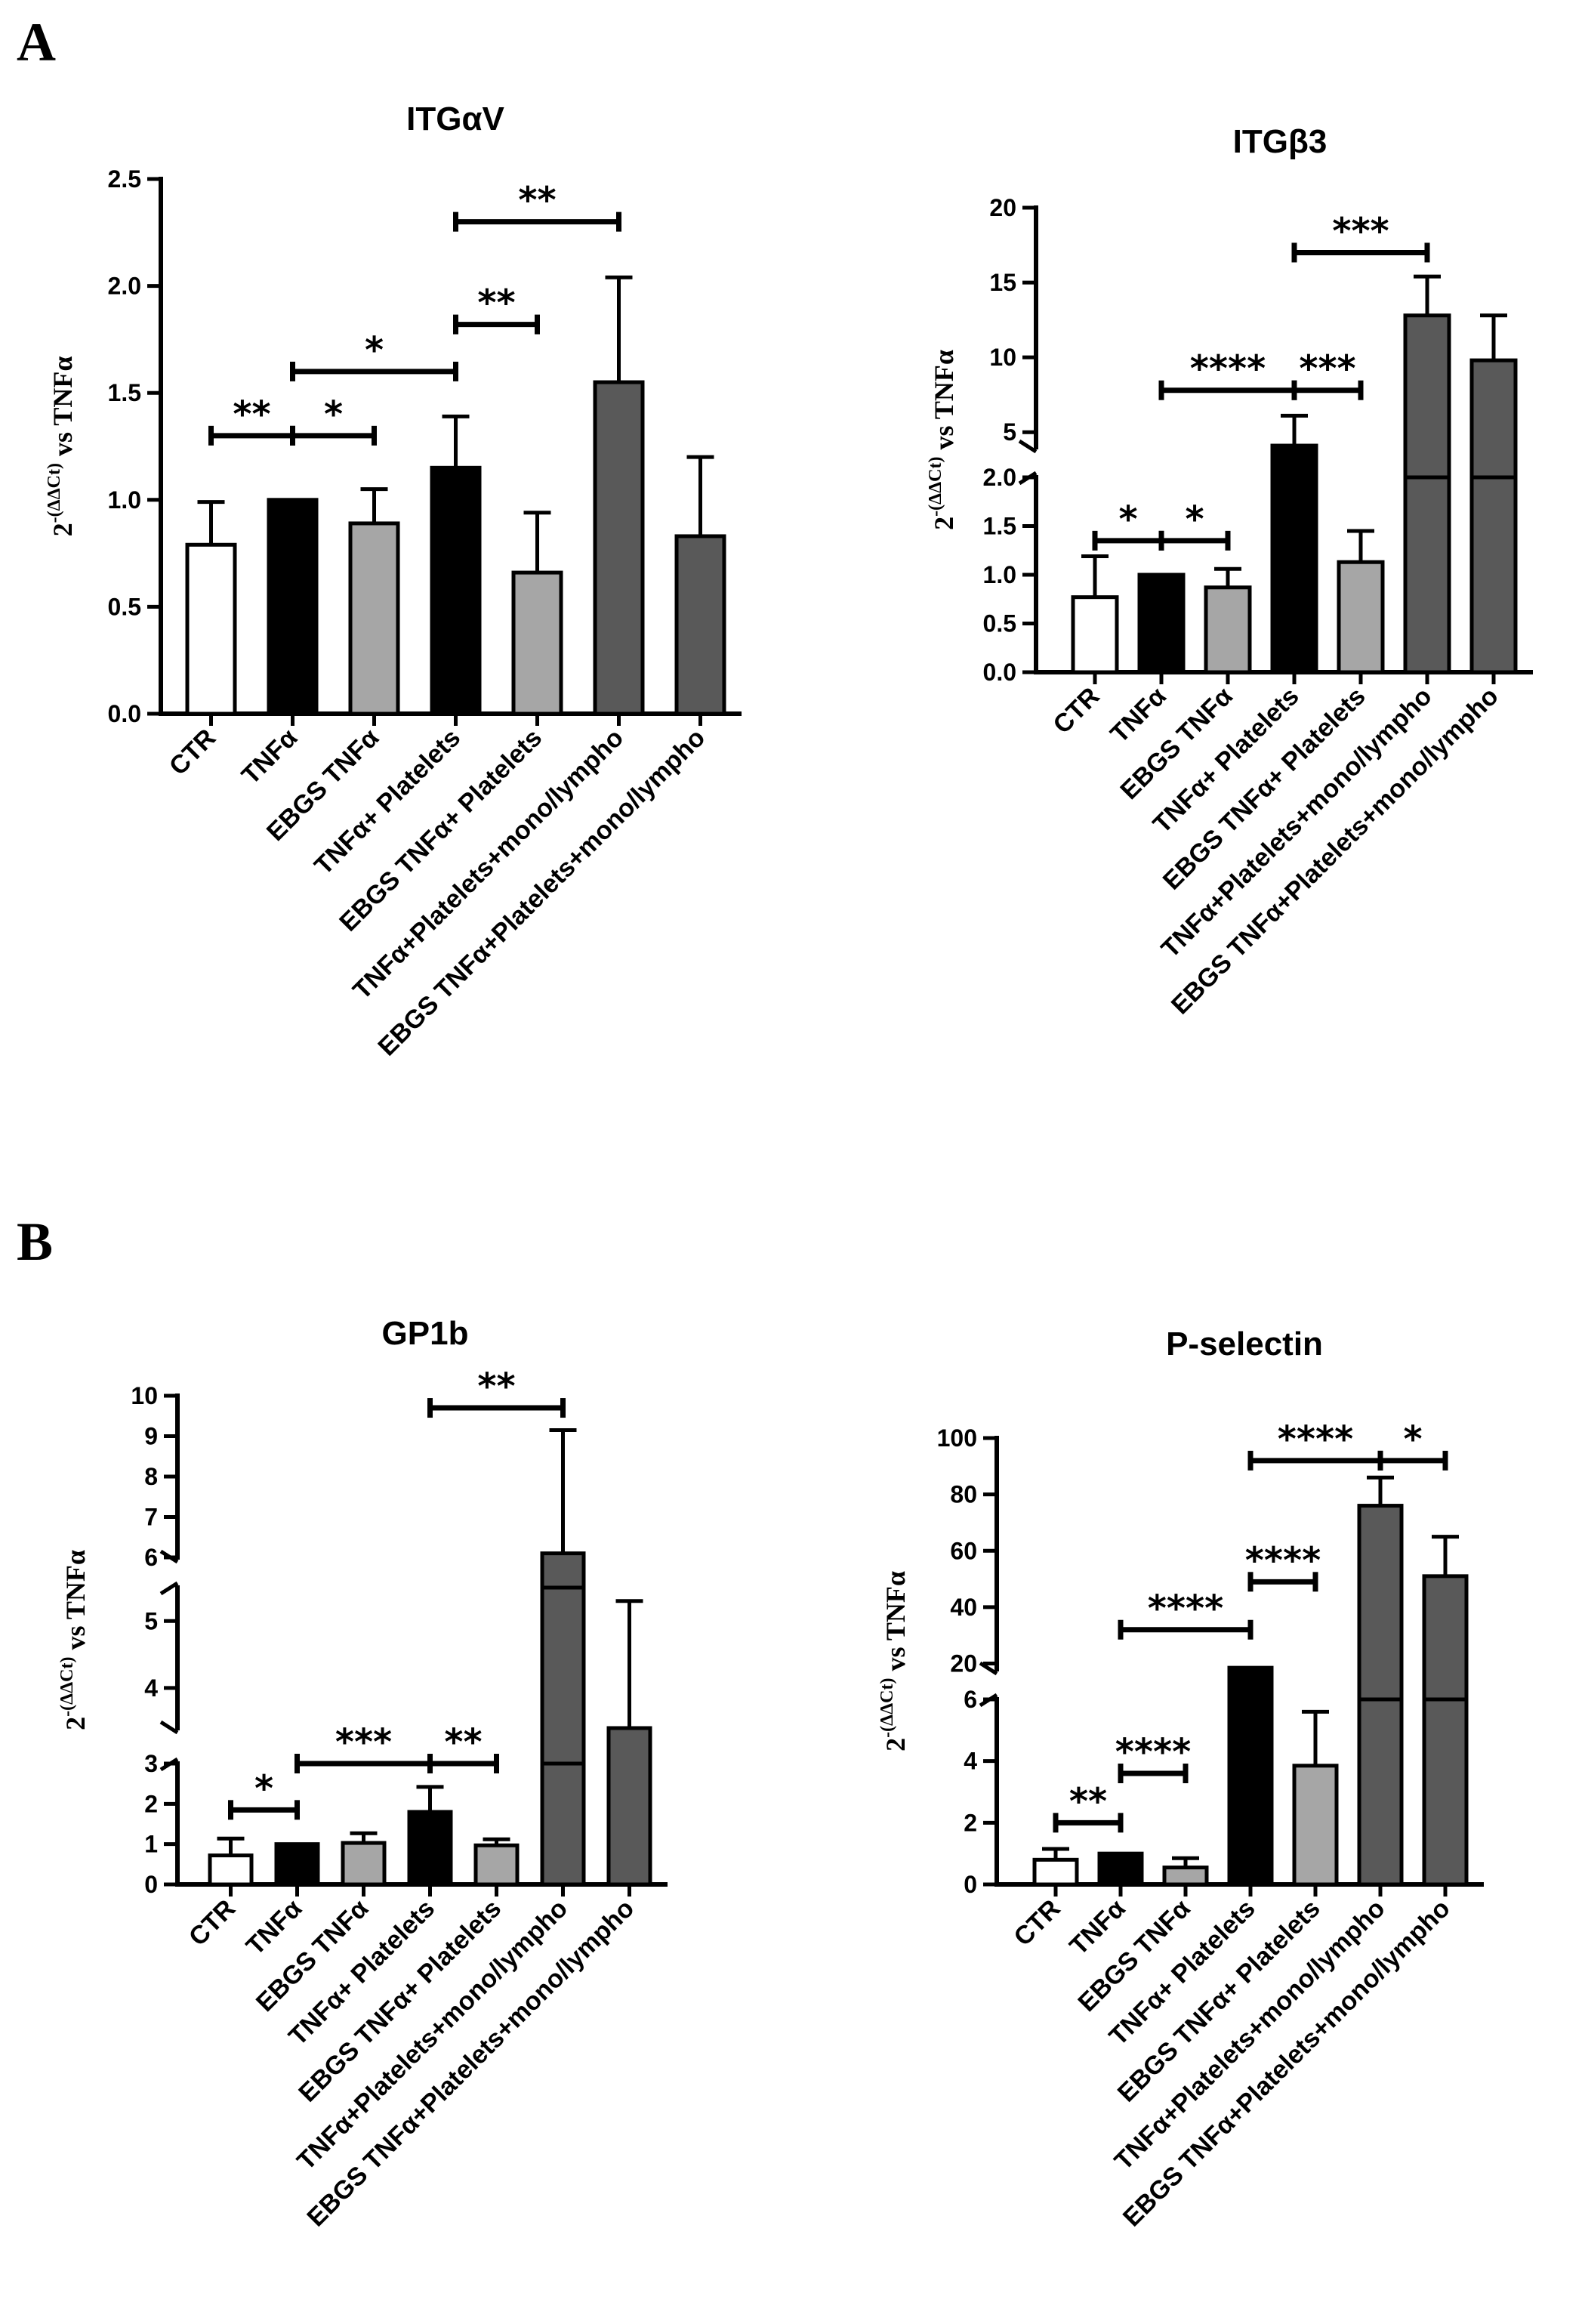 The image size is (1585, 2324). Describe the element at coordinates (1493, 419) in the screenshot. I see `bar-itgb3-6-part1` at that location.